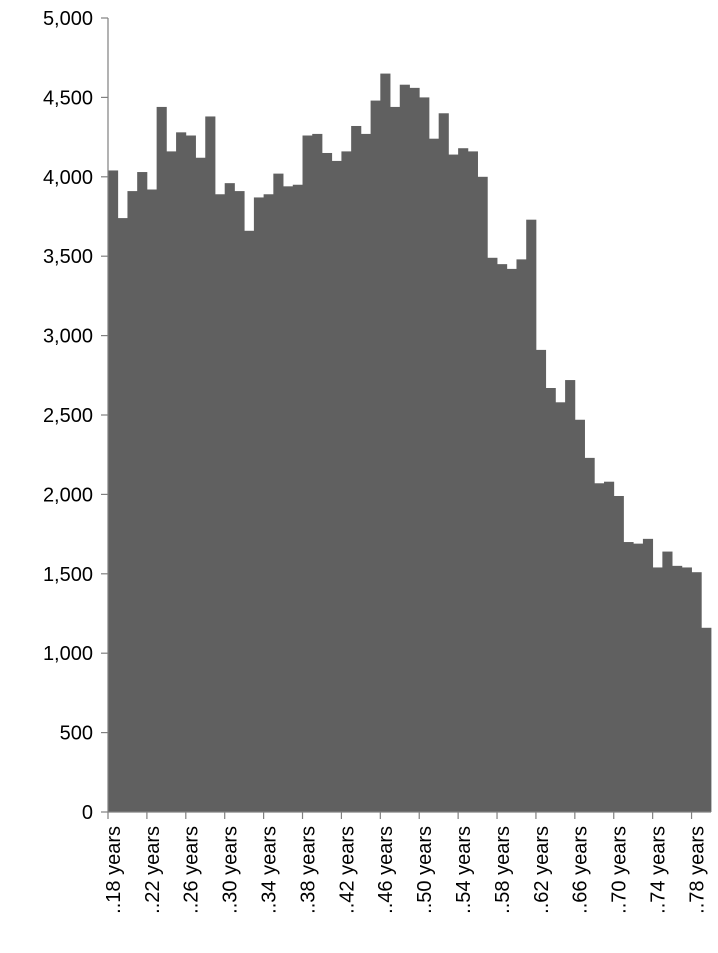  Describe the element at coordinates (68, 654) in the screenshot. I see `y-tick-label: 1,000` at that location.